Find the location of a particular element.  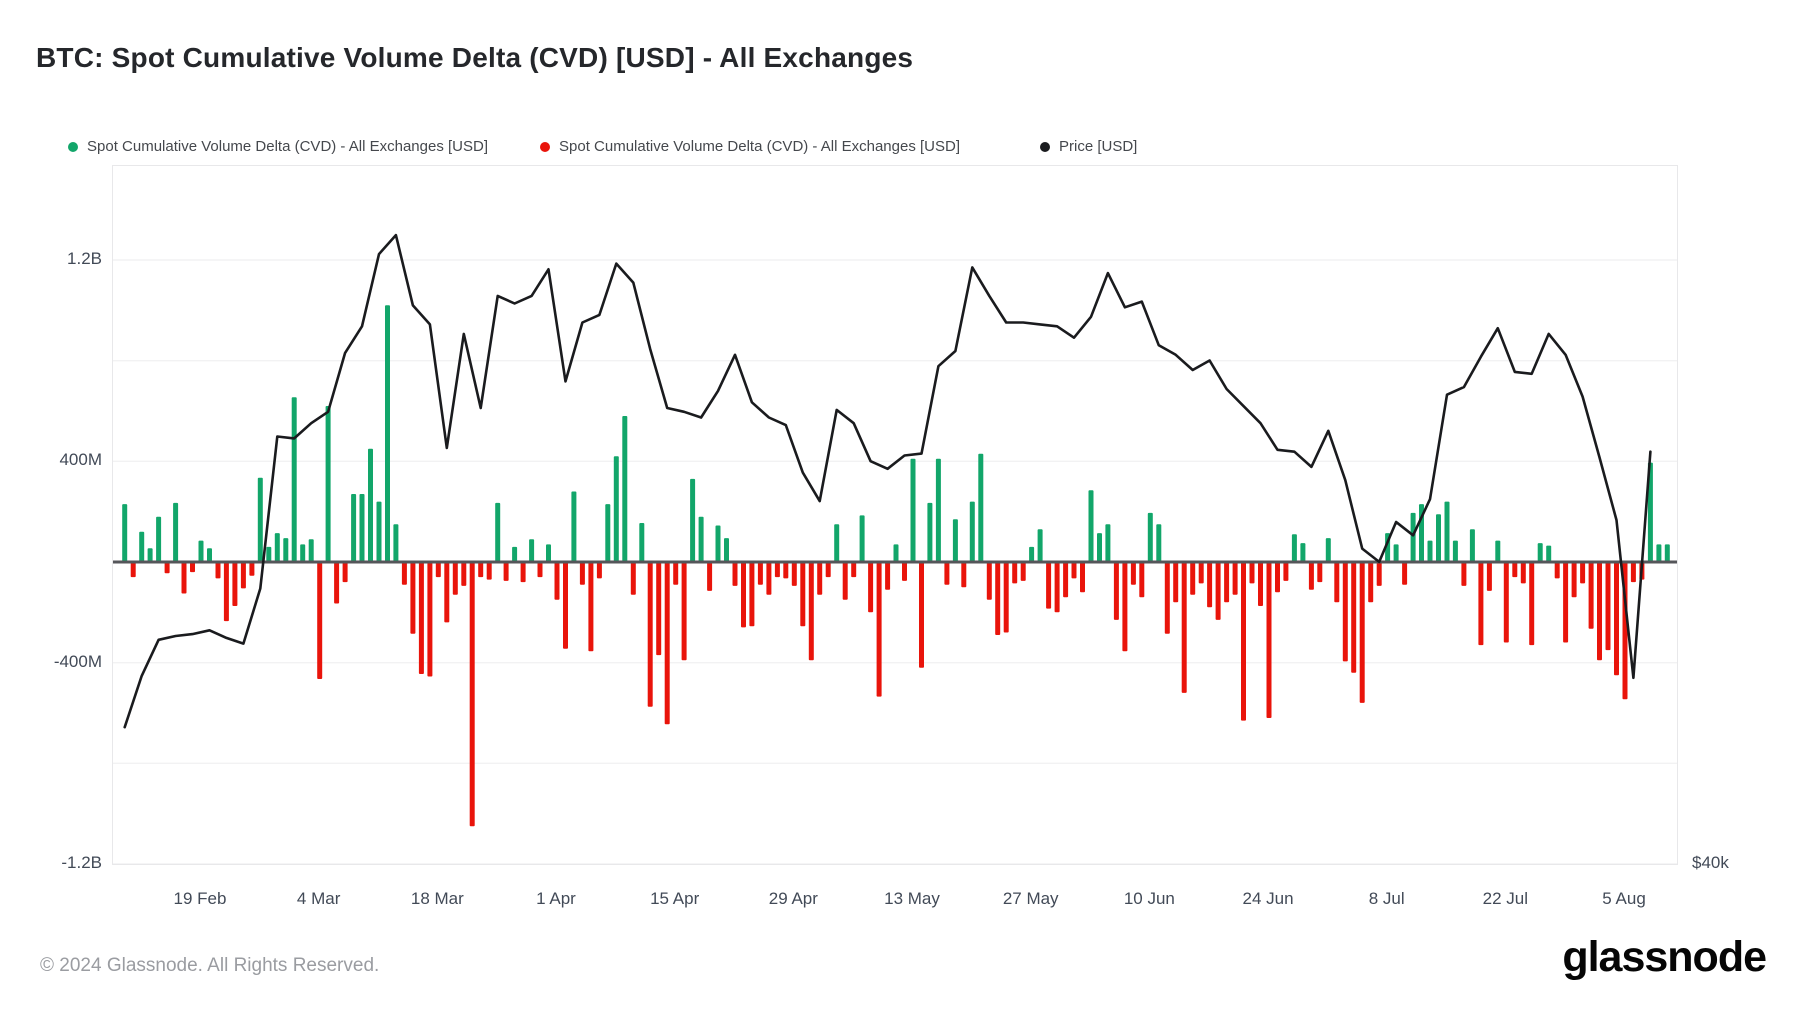

copyright-text: © 2024 Glassnode. All Rights Reserved. is located at coordinates (210, 965).